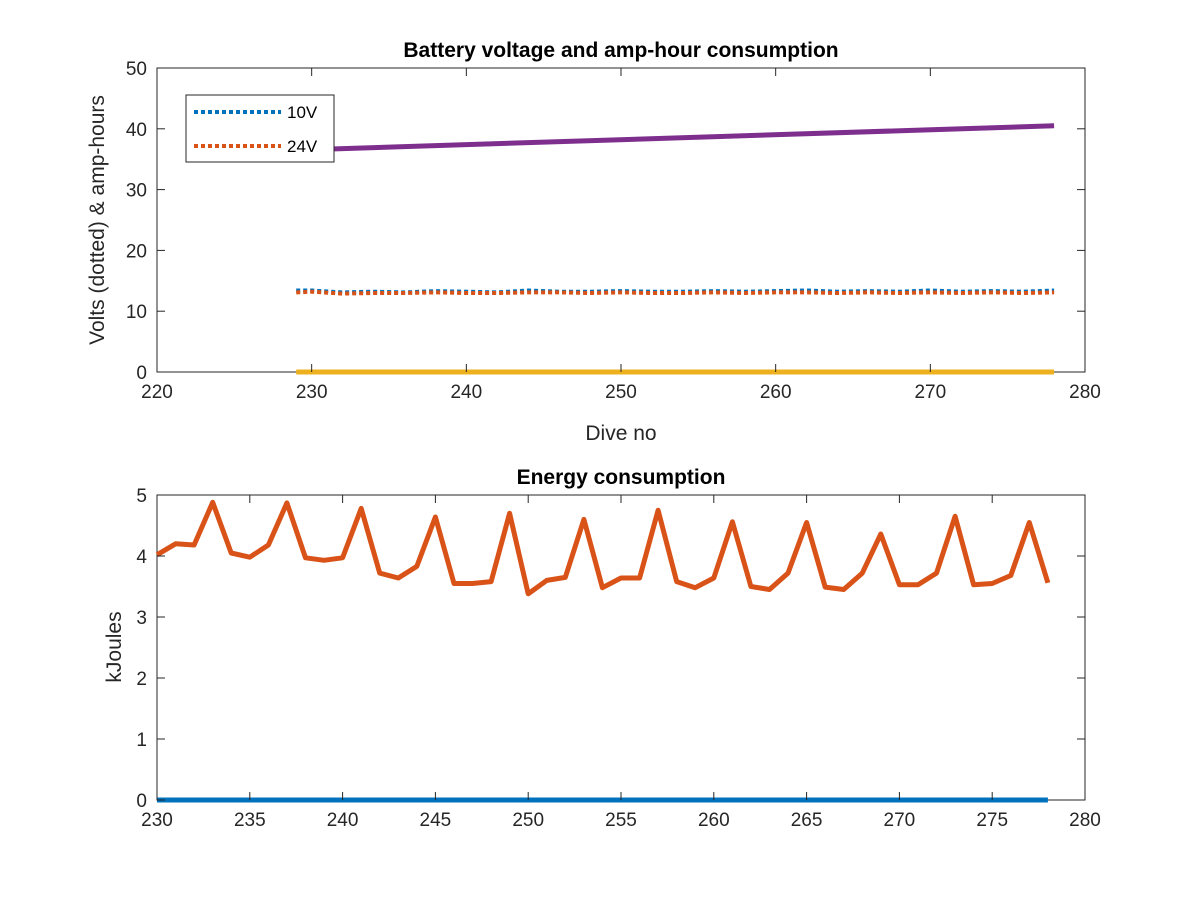 Image resolution: width=1200 pixels, height=900 pixels. What do you see at coordinates (97, 220) in the screenshot?
I see `top-y-axis-label: Volts (dotted) & amp-hours` at bounding box center [97, 220].